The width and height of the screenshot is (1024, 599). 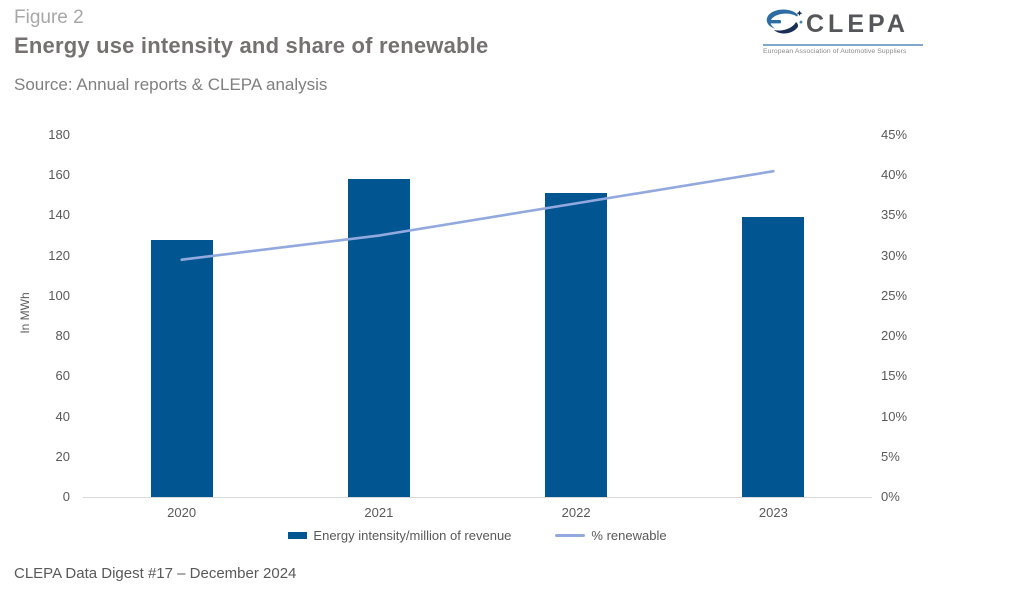 I want to click on y-axis-tick-label-right: 25%, so click(x=894, y=295).